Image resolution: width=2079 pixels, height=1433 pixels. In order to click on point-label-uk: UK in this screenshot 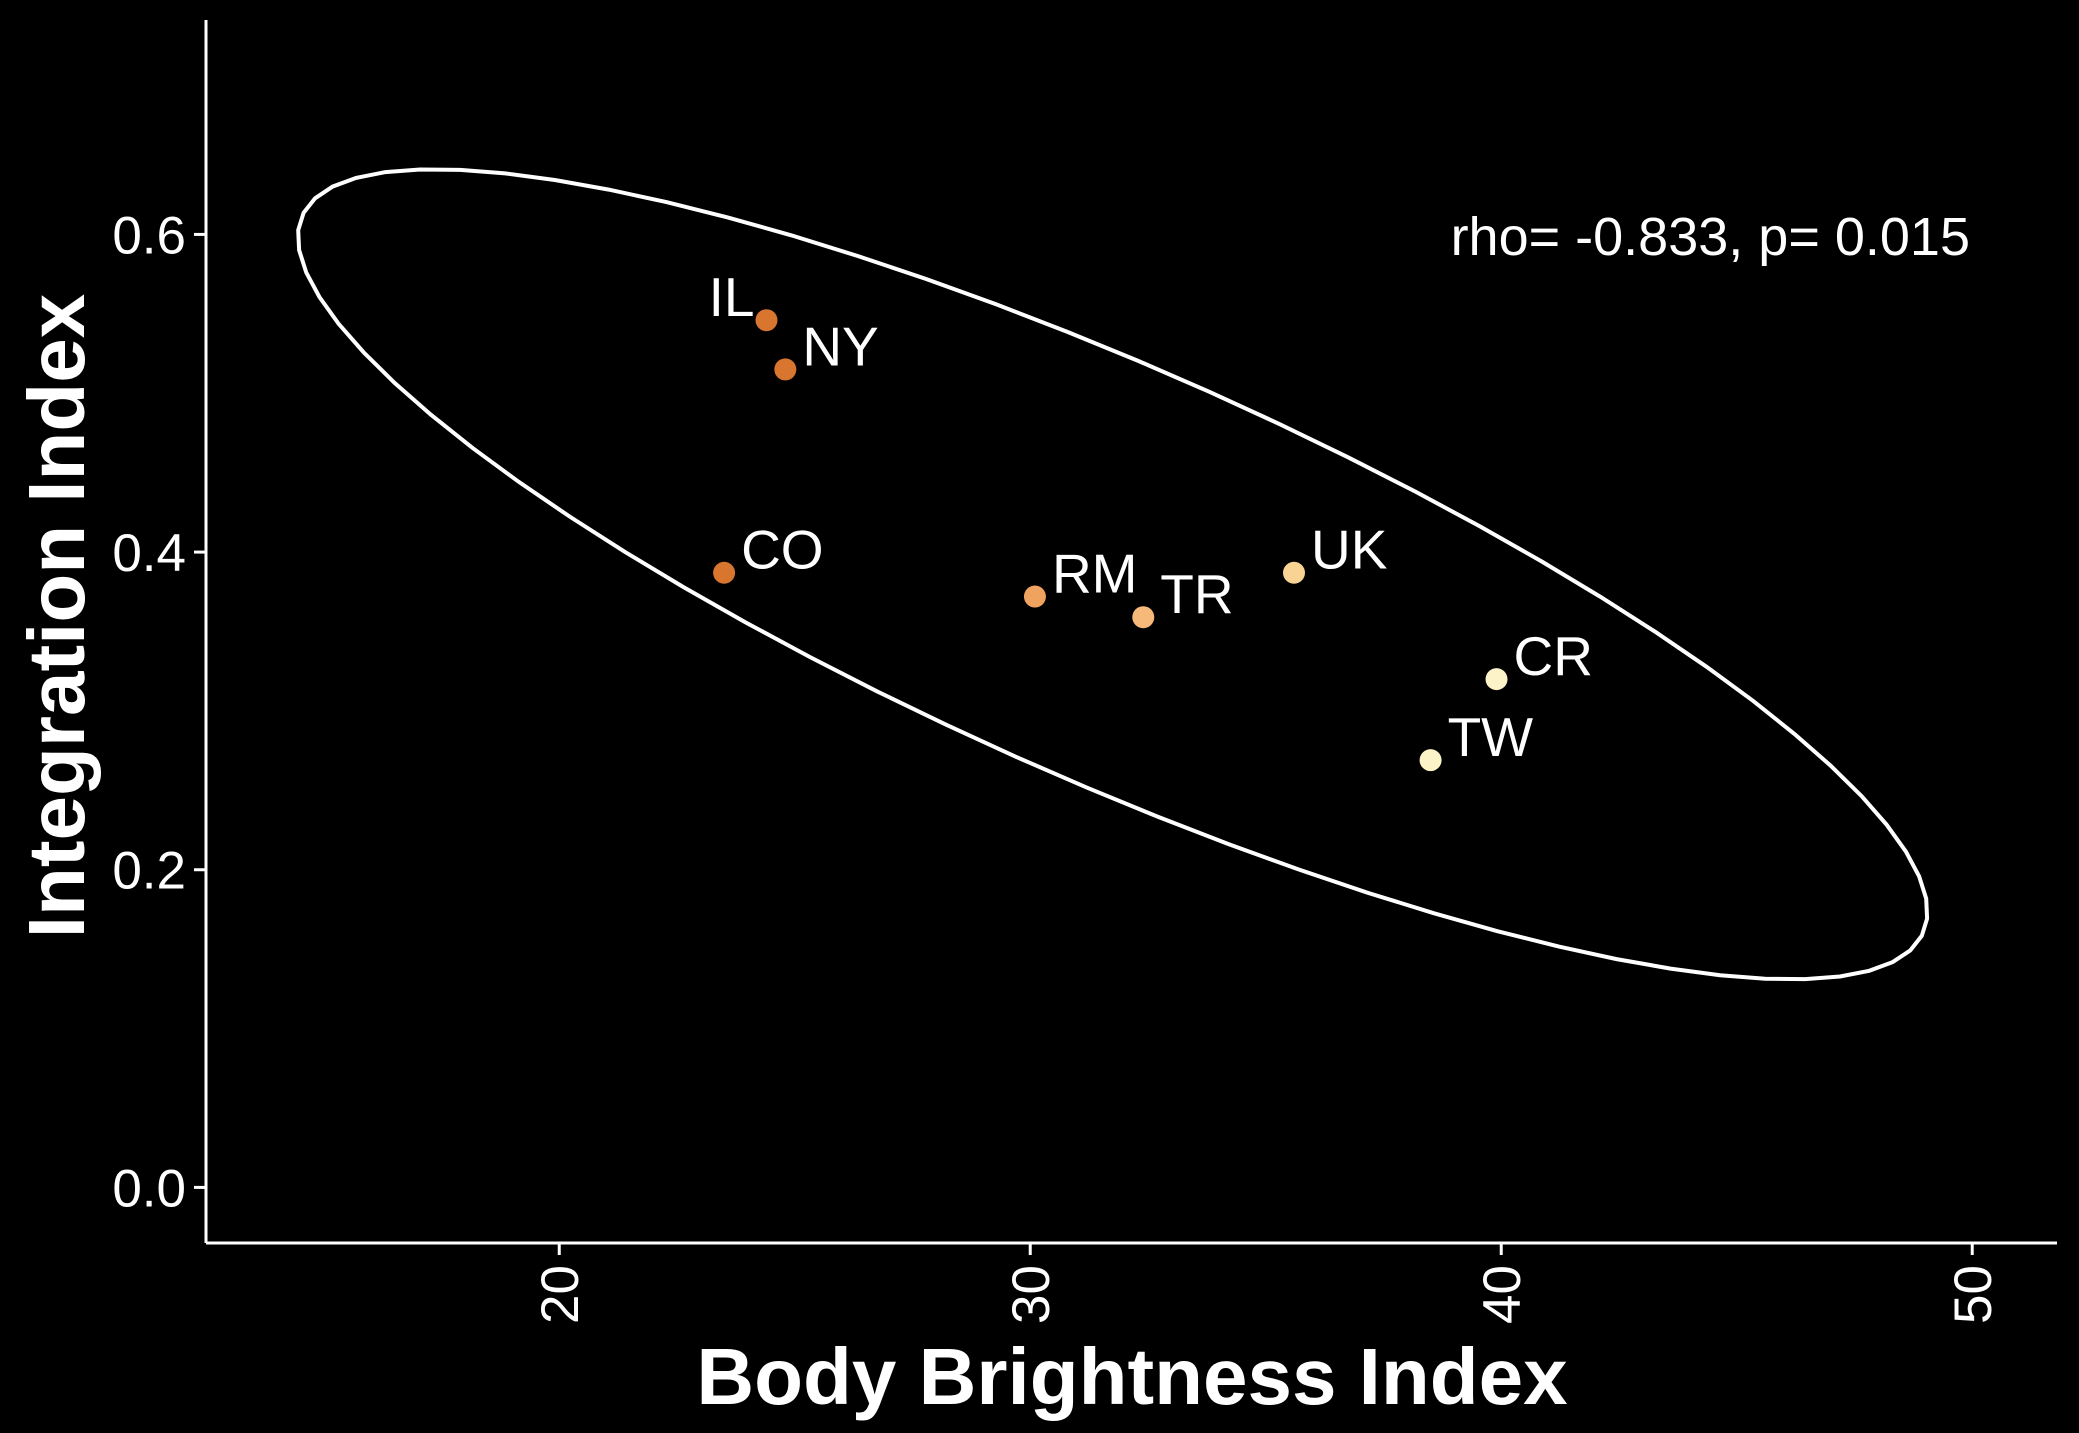, I will do `click(1349, 550)`.